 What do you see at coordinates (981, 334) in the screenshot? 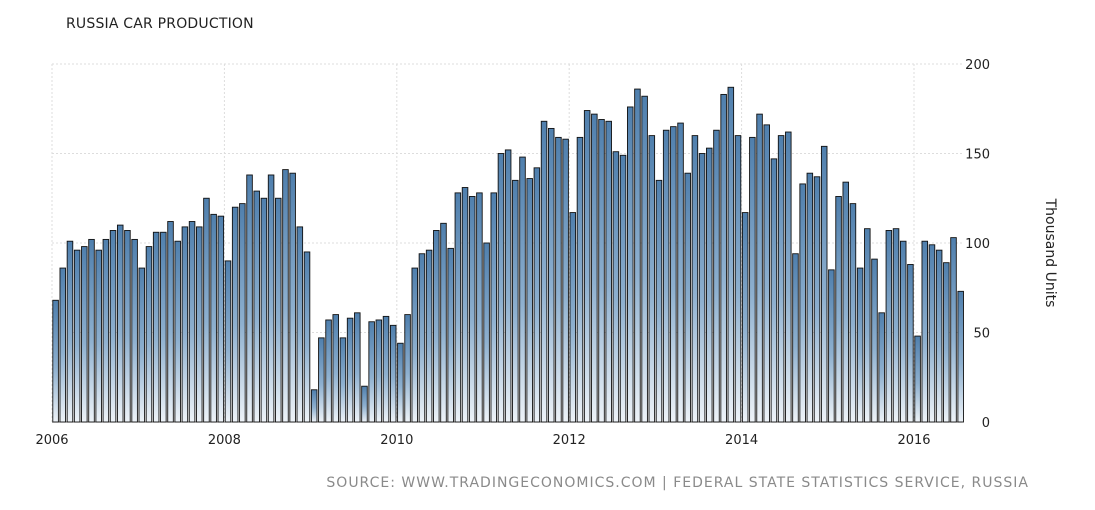
I see `y-tick-label: 50` at bounding box center [981, 334].